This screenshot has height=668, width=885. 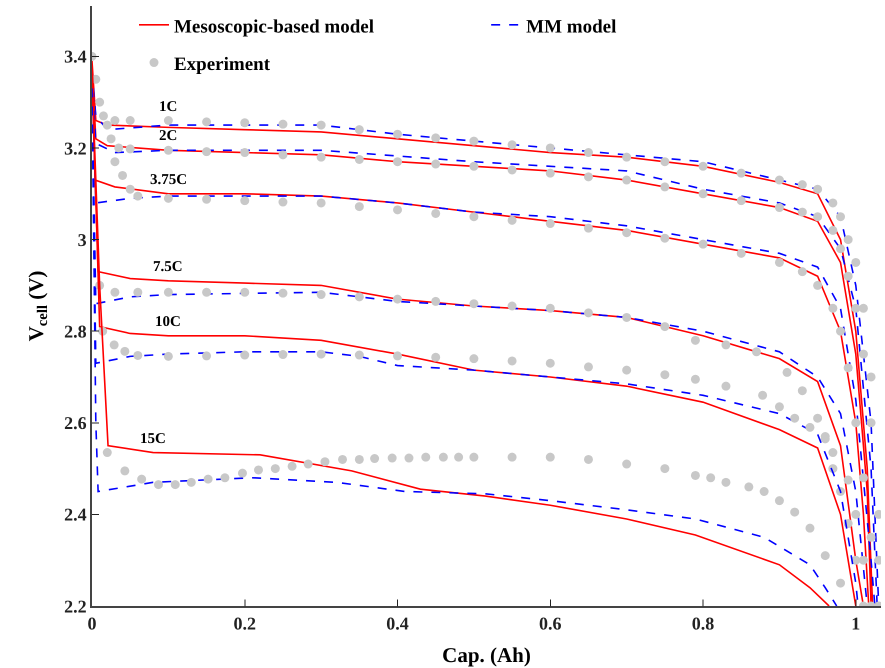 What do you see at coordinates (75, 606) in the screenshot?
I see `y-tick-label: 2.2` at bounding box center [75, 606].